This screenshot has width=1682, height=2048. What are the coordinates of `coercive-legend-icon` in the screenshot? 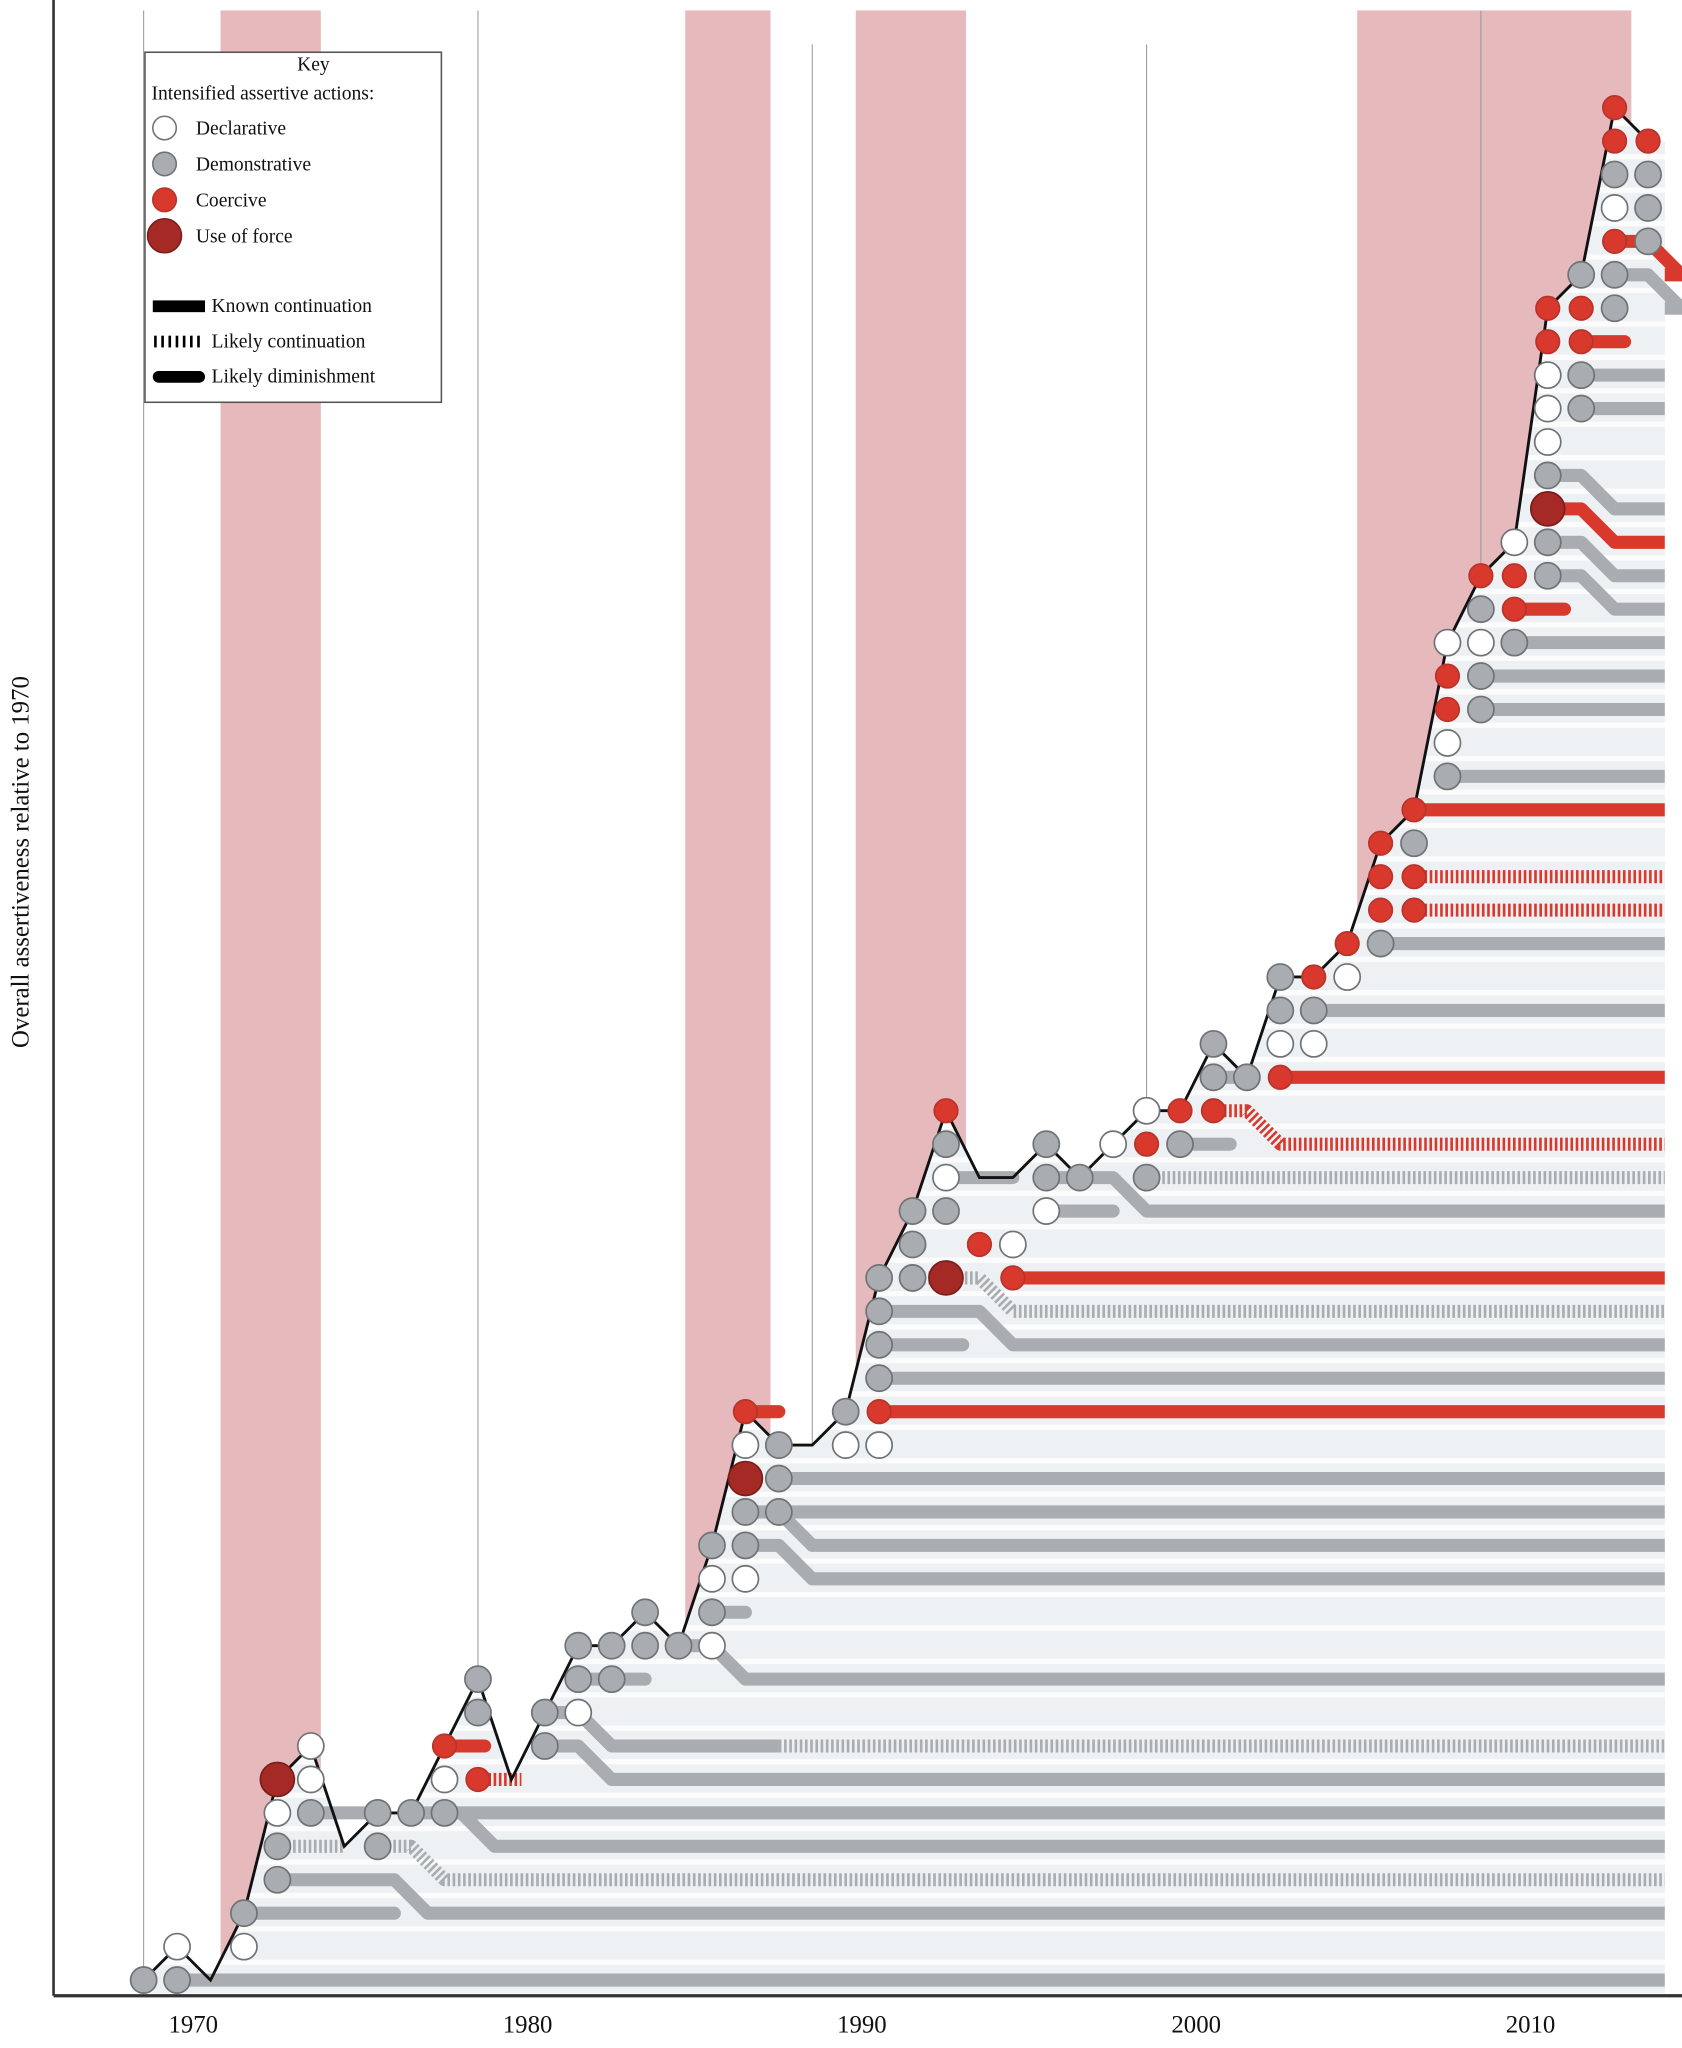 It's located at (165, 200).